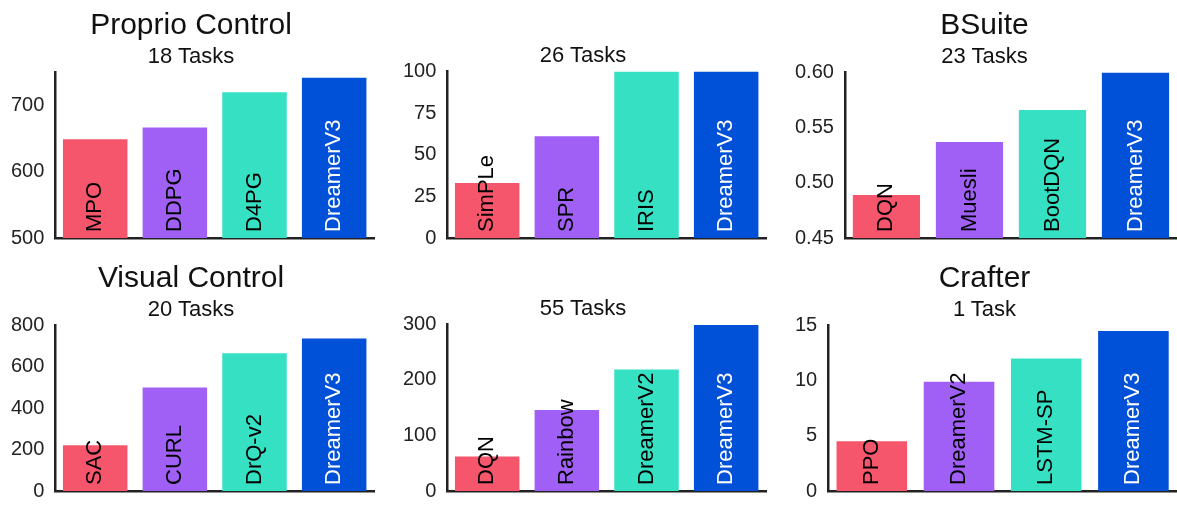  What do you see at coordinates (985, 309) in the screenshot?
I see `chart-subtitle: 1 Task` at bounding box center [985, 309].